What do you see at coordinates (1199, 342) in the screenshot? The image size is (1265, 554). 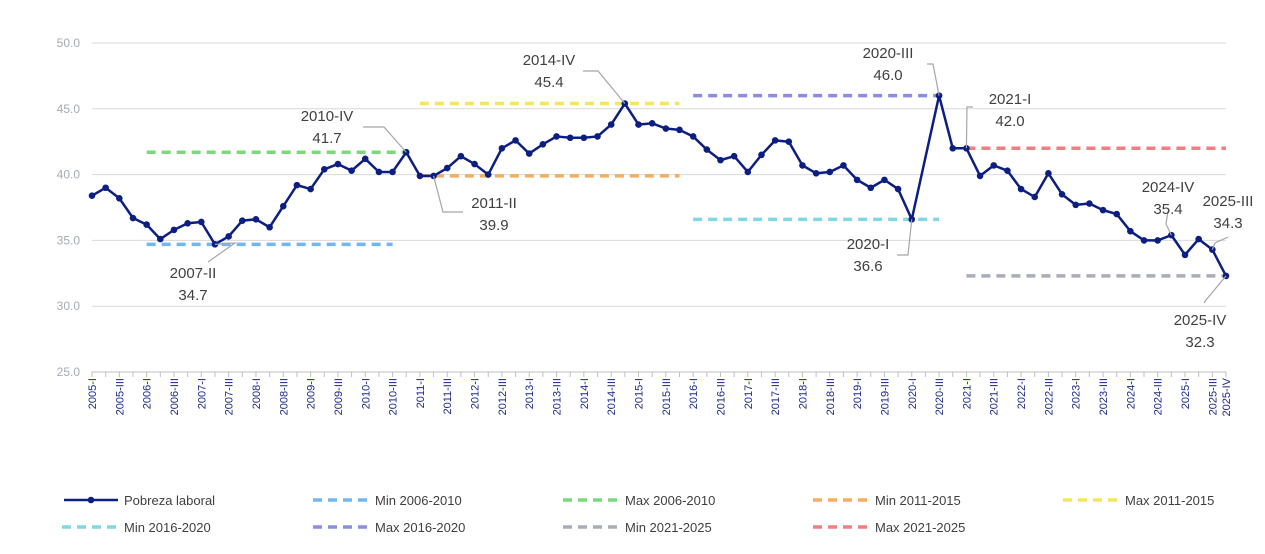 I see `annotation-value: 32.3` at bounding box center [1199, 342].